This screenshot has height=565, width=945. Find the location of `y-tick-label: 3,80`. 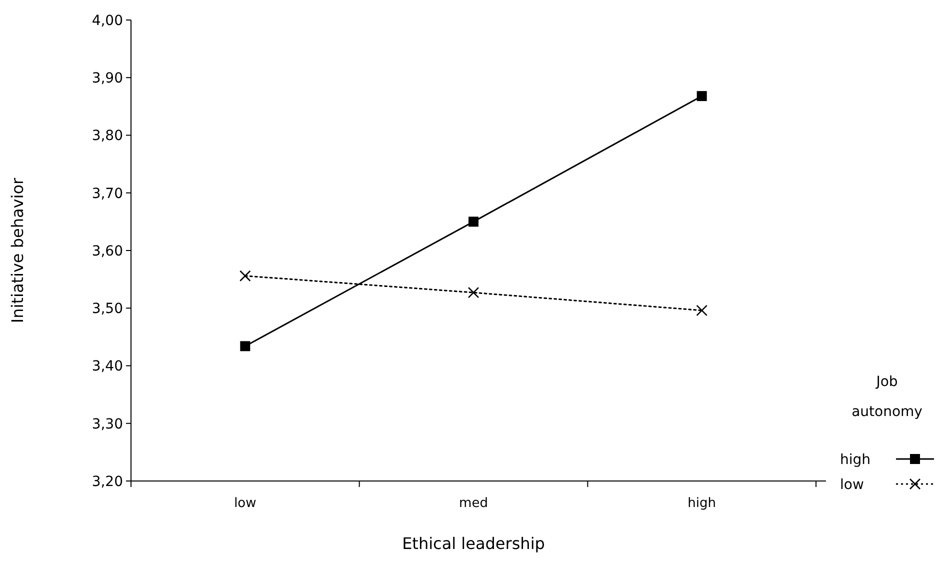

y-tick-label: 3,80 is located at coordinates (107, 136).